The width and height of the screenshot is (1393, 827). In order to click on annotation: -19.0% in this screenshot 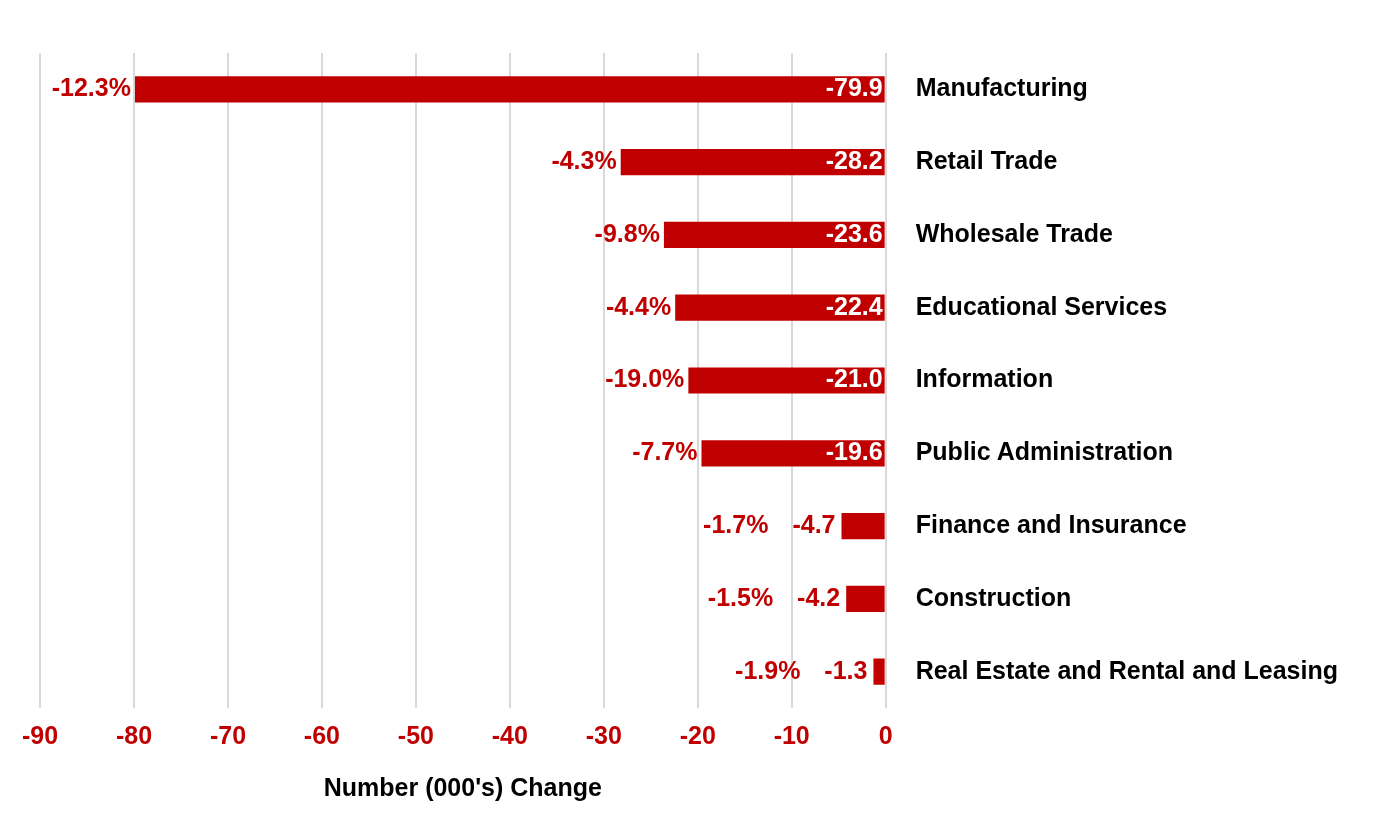, I will do `click(645, 378)`.